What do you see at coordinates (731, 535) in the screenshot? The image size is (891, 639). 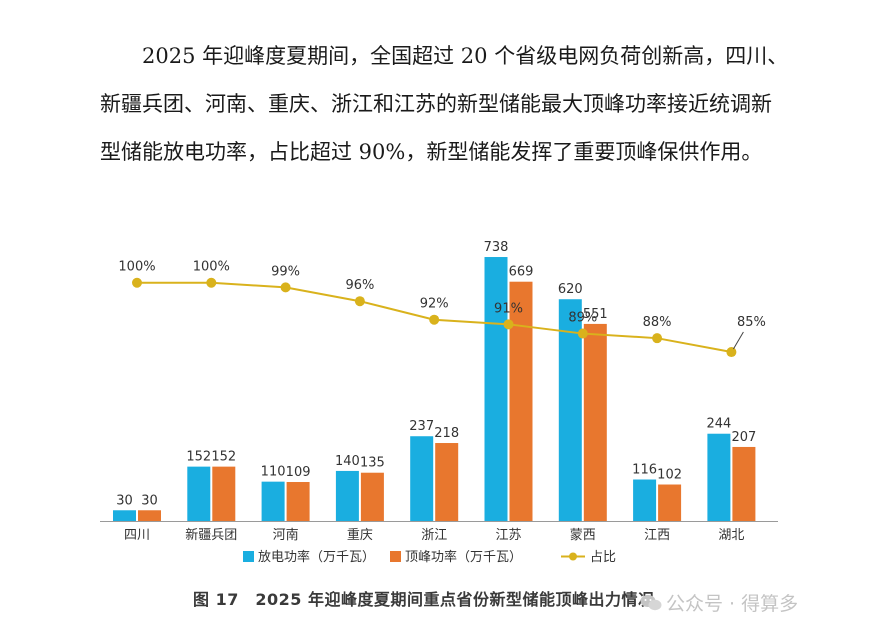 I see `x-tick-label: 湖北` at bounding box center [731, 535].